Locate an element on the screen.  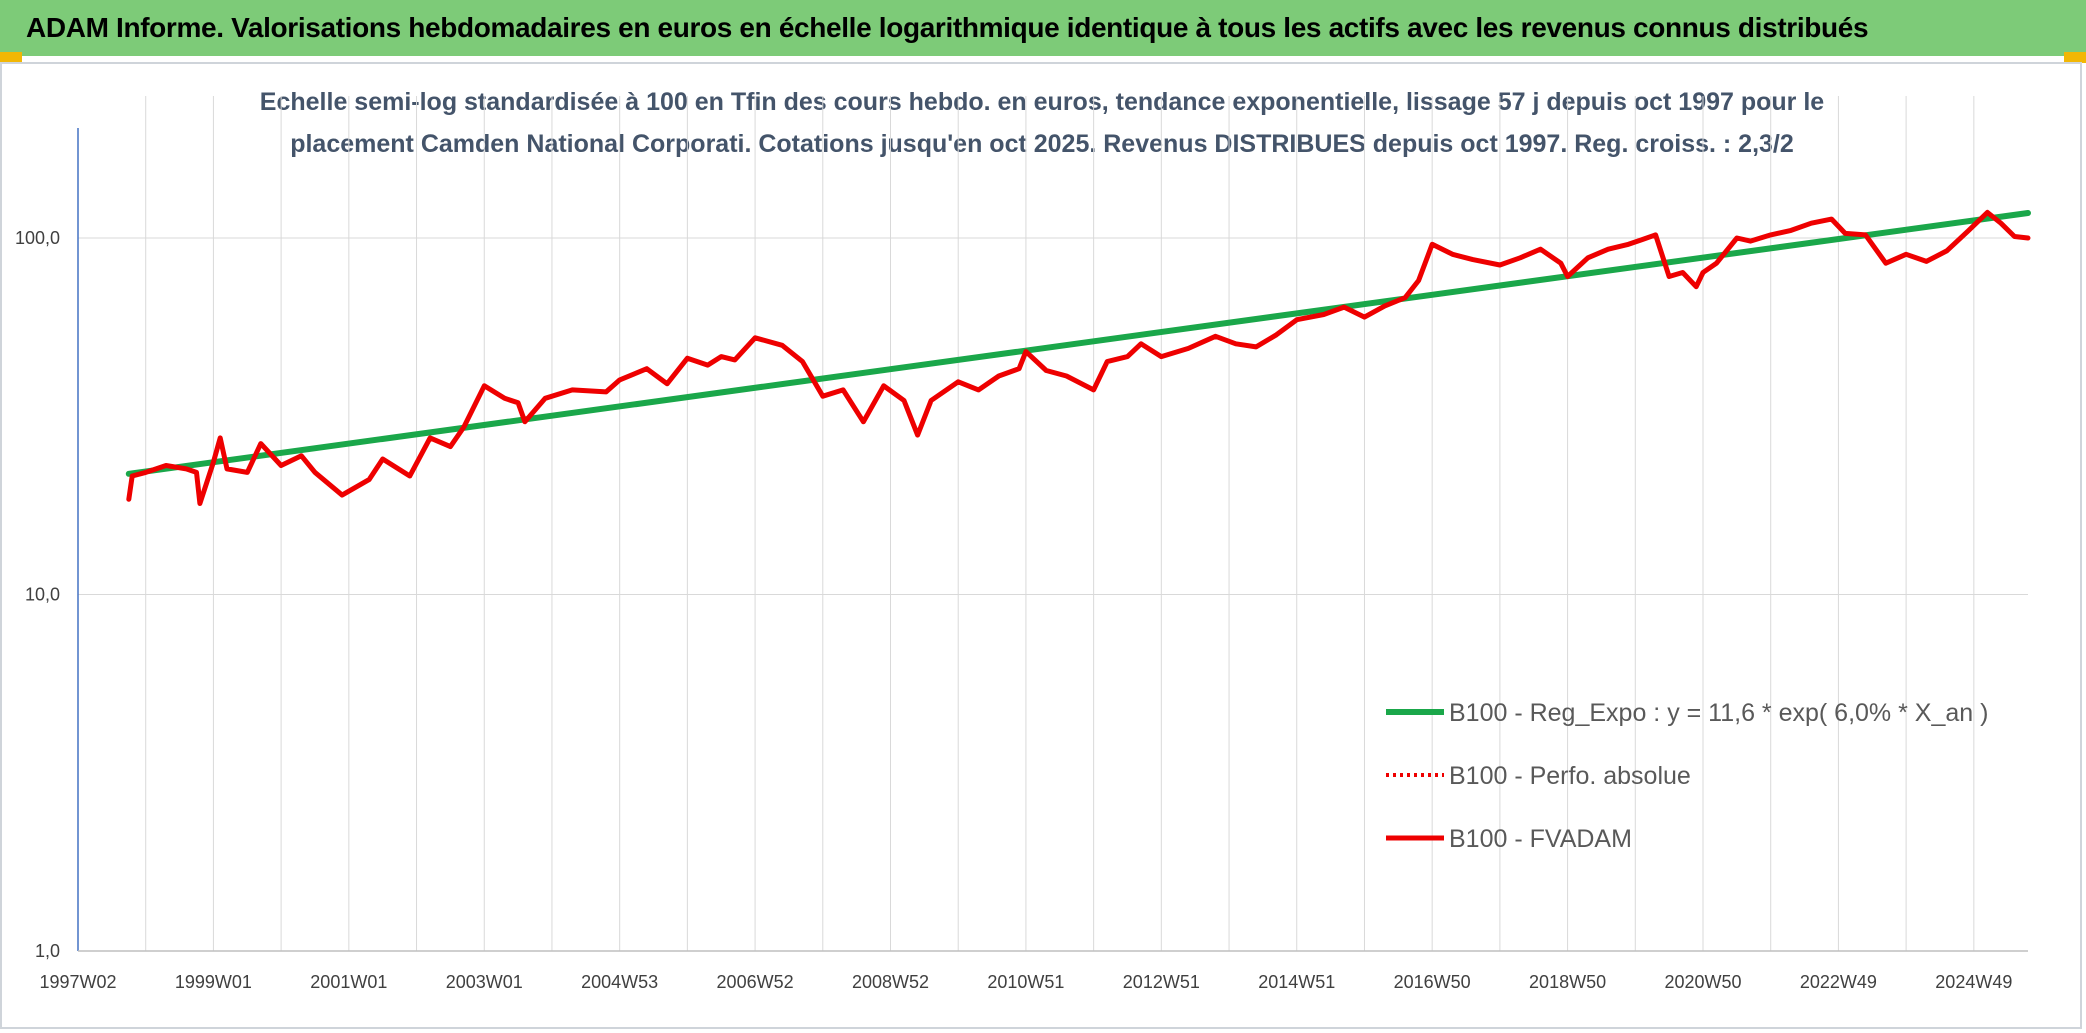
x-tick-label: 2004W53 is located at coordinates (619, 982).